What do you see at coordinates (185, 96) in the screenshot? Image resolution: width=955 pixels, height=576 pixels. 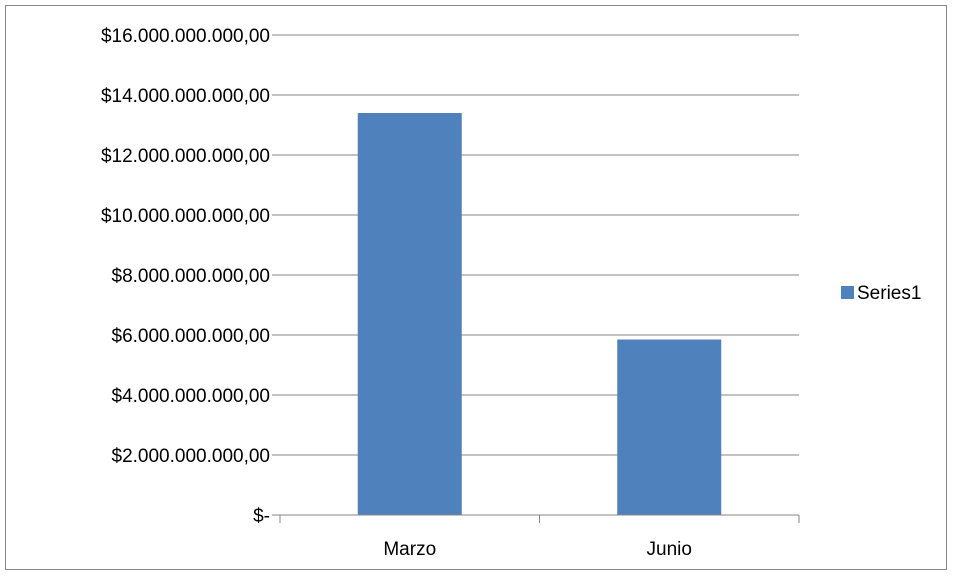 I see `y-tick-label: $14.000.000.000,00` at bounding box center [185, 96].